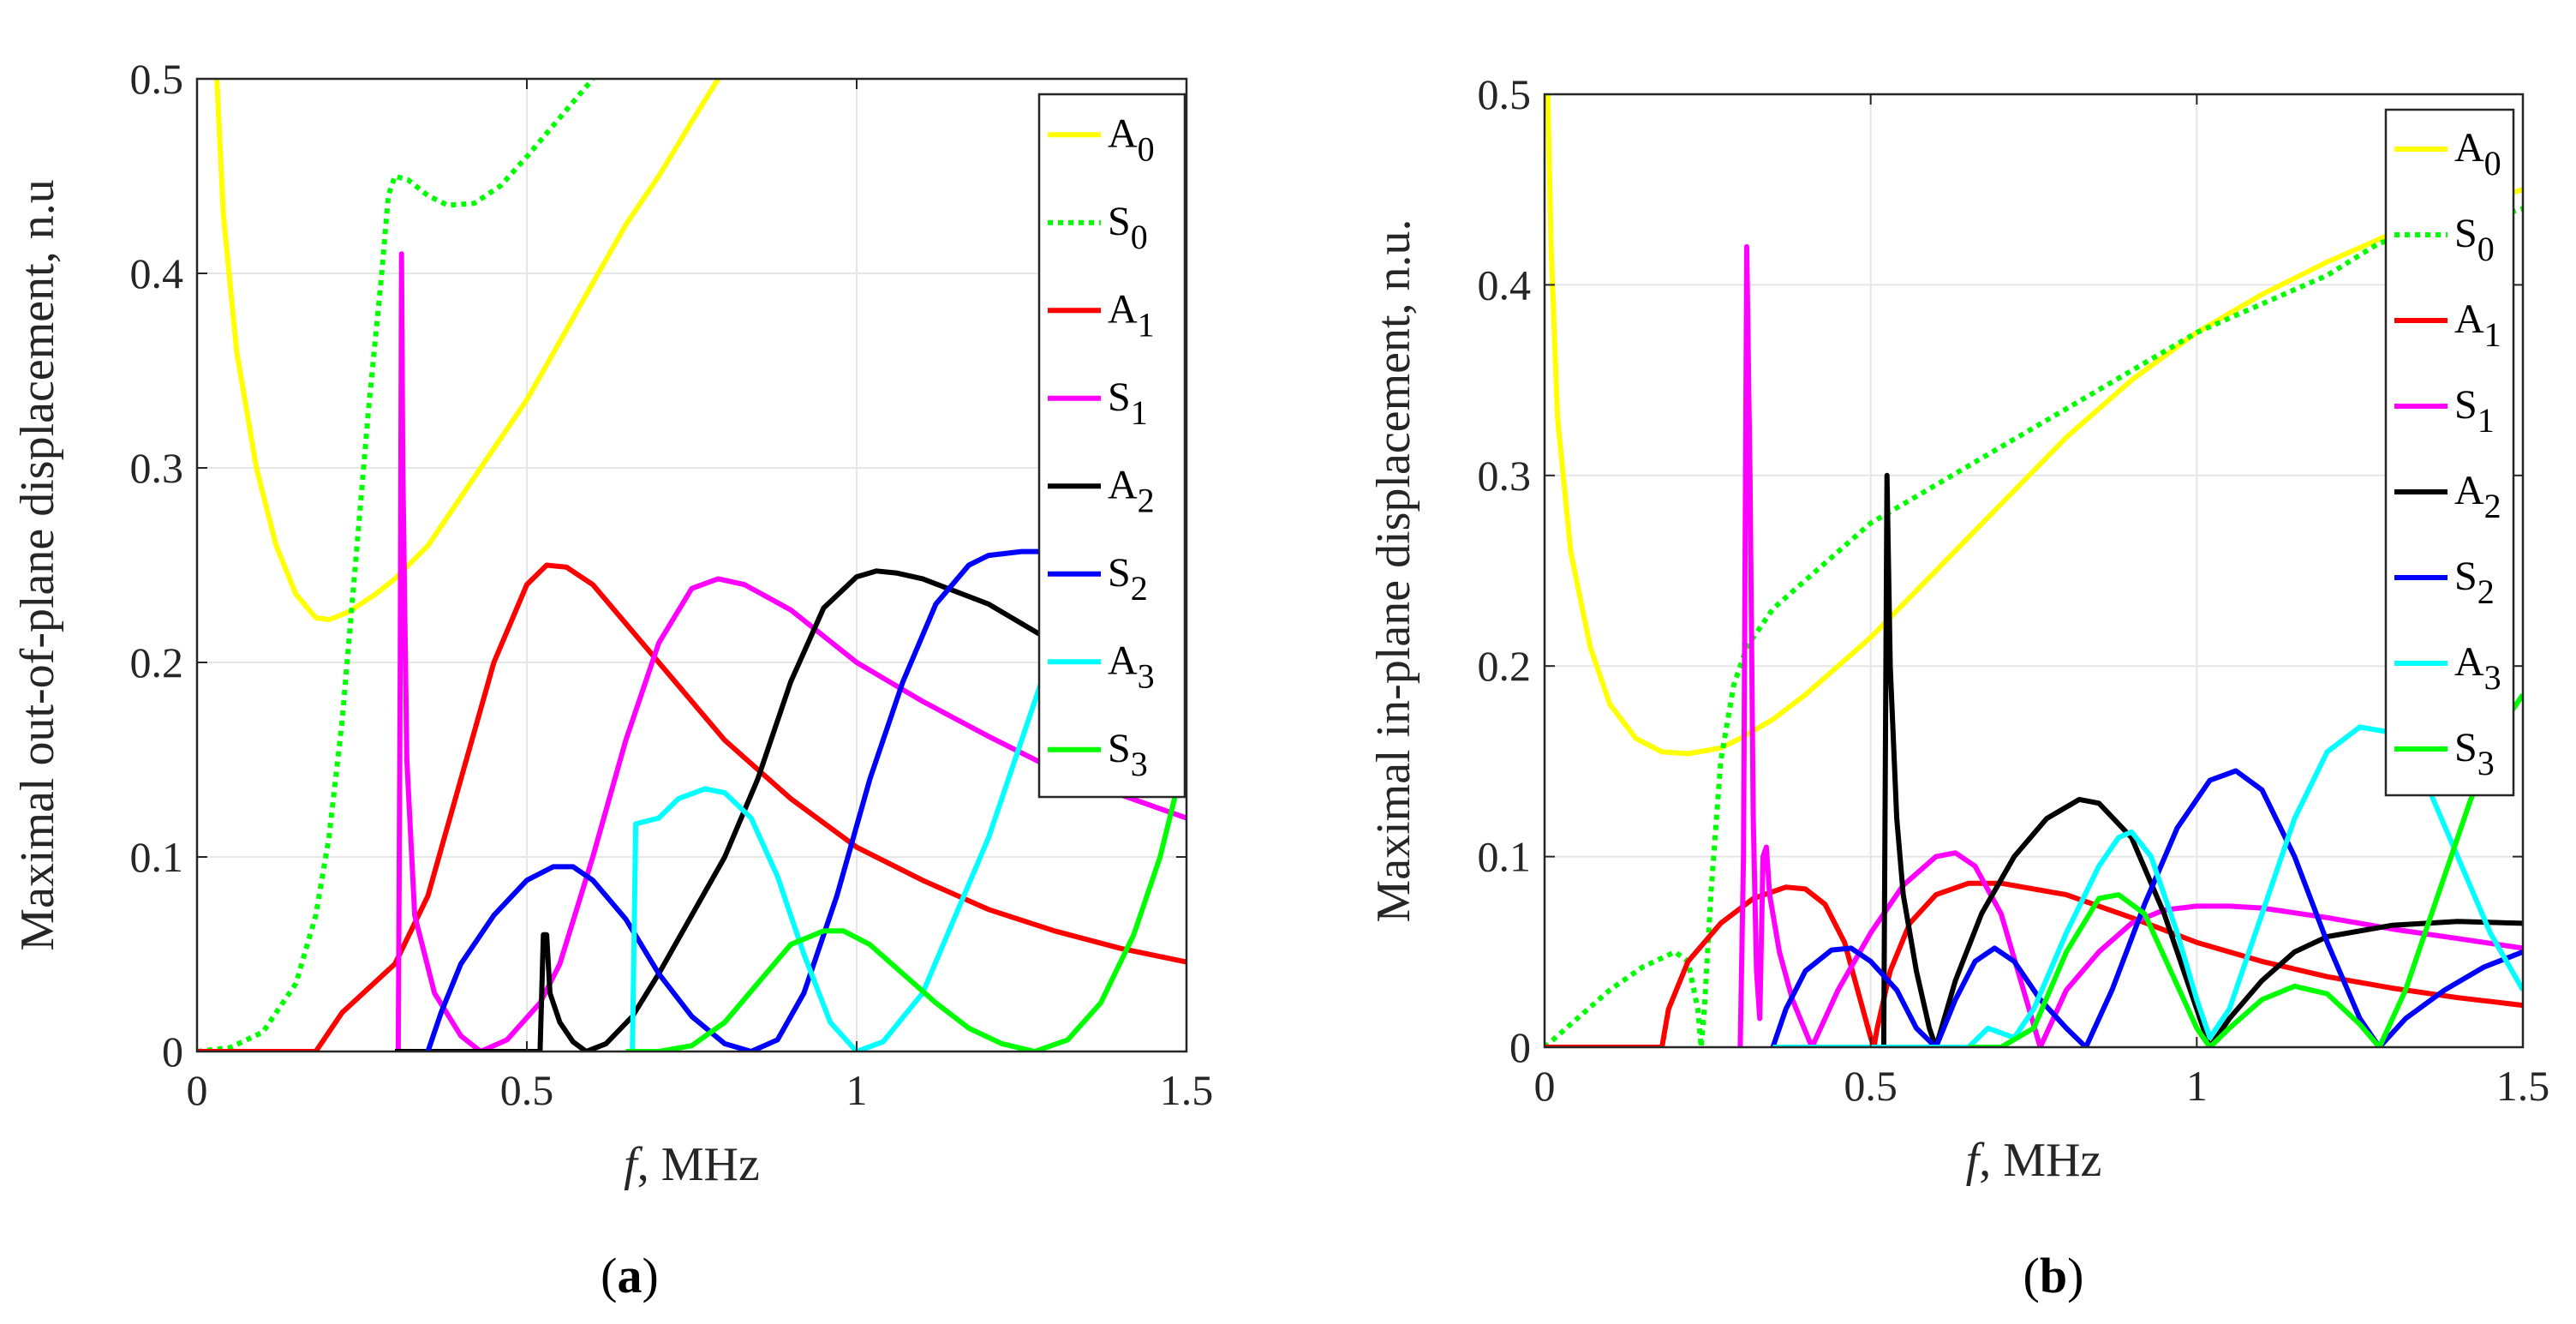 This screenshot has height=1324, width=2576. Describe the element at coordinates (2054, 1276) in the screenshot. I see `panel-caption: (b)` at that location.